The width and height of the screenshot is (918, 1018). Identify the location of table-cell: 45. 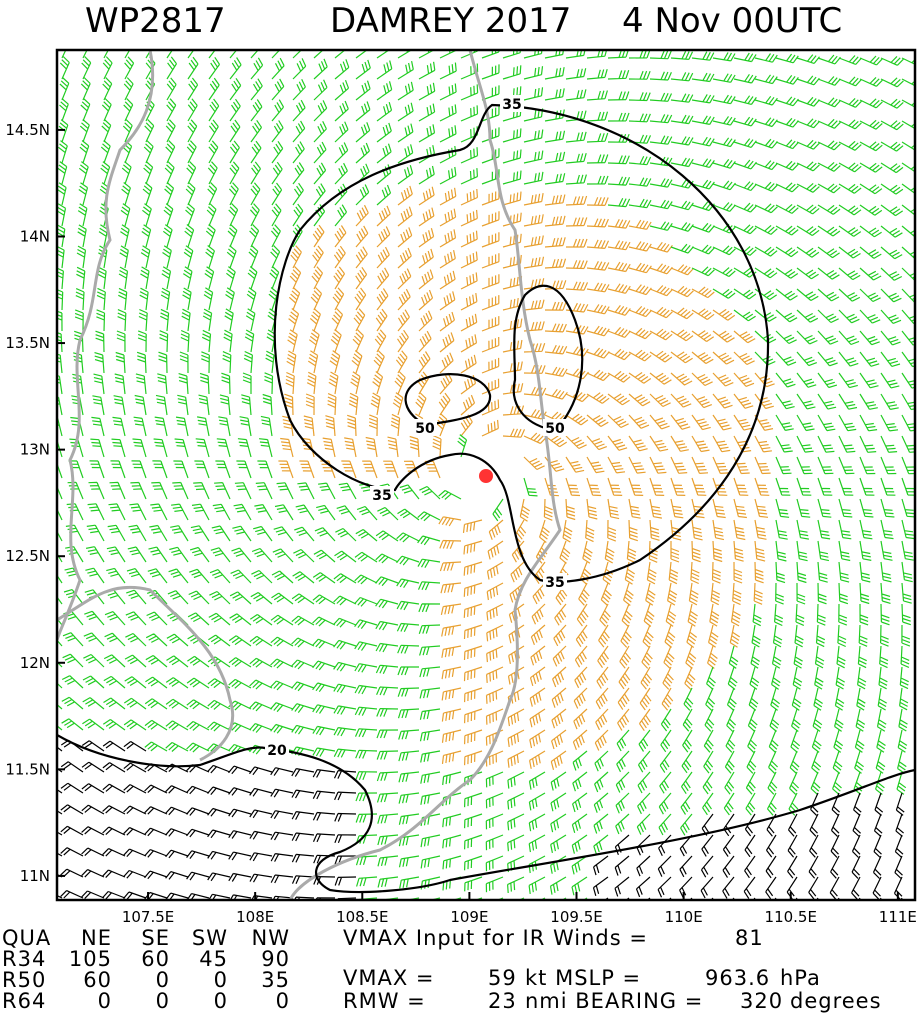
(213, 959).